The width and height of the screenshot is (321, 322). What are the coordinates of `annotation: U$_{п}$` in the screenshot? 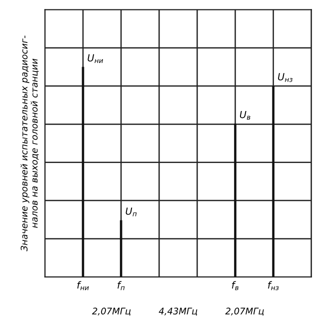 It's located at (131, 212).